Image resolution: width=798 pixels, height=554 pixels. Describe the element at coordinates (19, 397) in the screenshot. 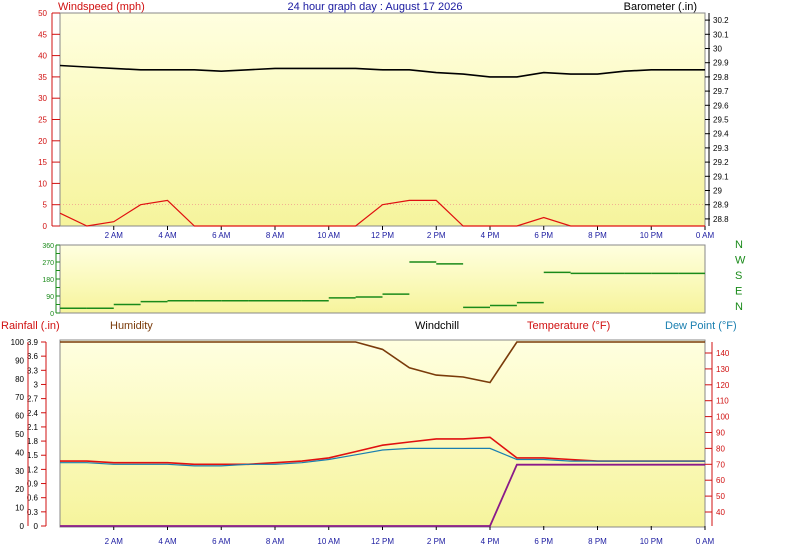

I see `humidity-tick-label: 70` at that location.